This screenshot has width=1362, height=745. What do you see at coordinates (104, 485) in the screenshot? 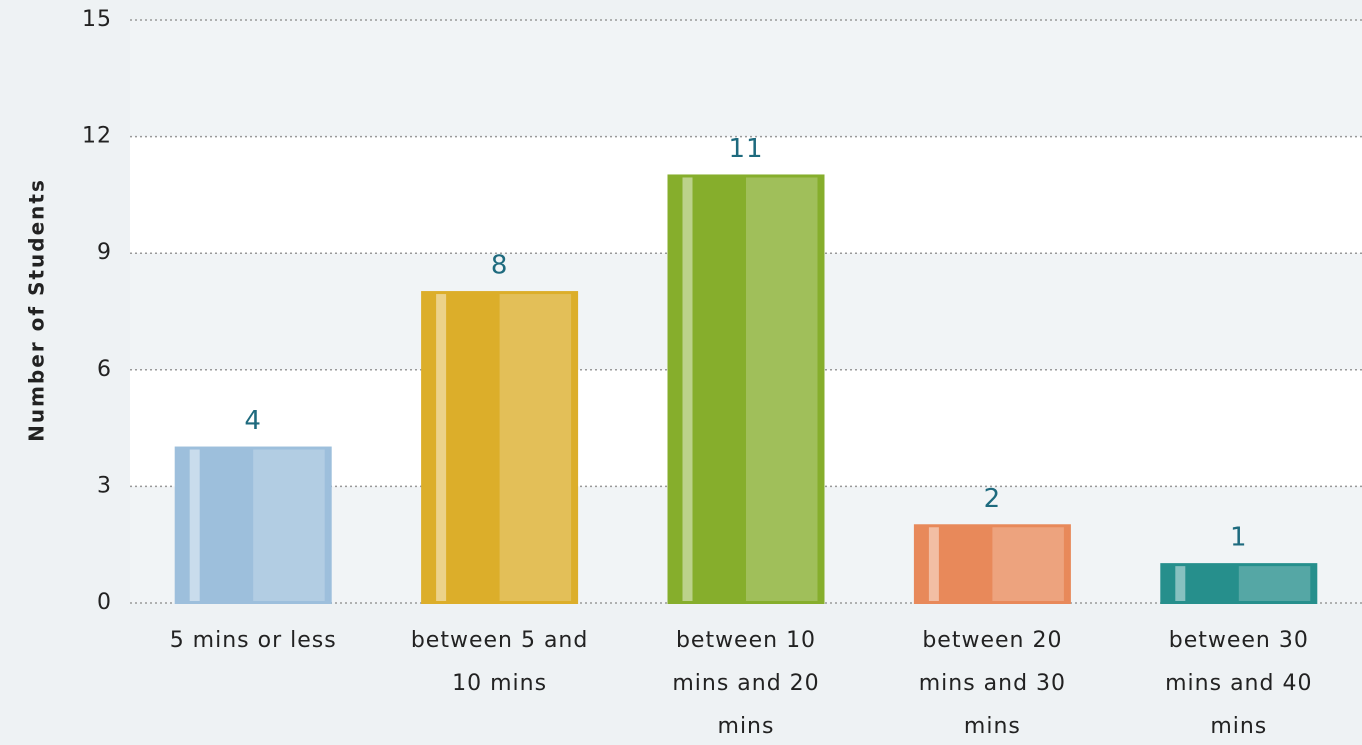
I see `y-tick-label: 3` at bounding box center [104, 485].